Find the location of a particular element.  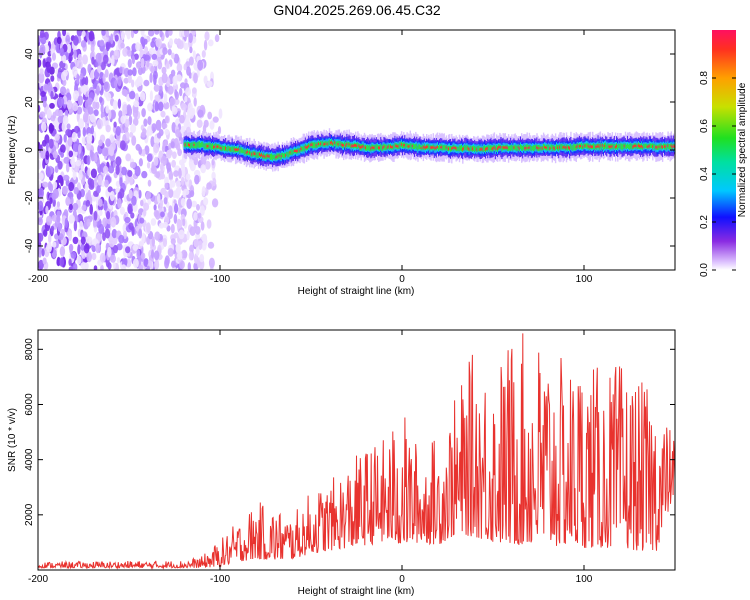

colorbar-tick-label: 0.8 is located at coordinates (704, 78).